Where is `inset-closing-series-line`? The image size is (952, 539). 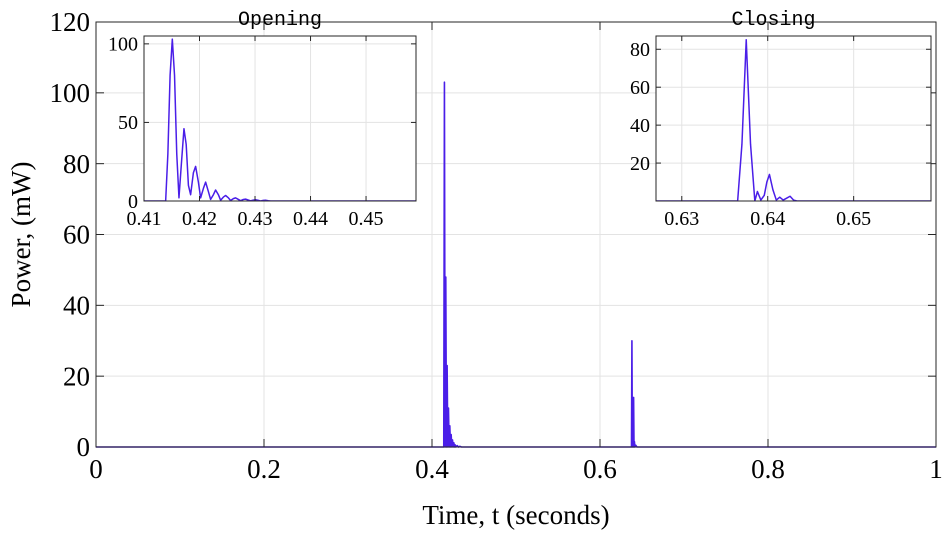 inset-closing-series-line is located at coordinates (793, 120).